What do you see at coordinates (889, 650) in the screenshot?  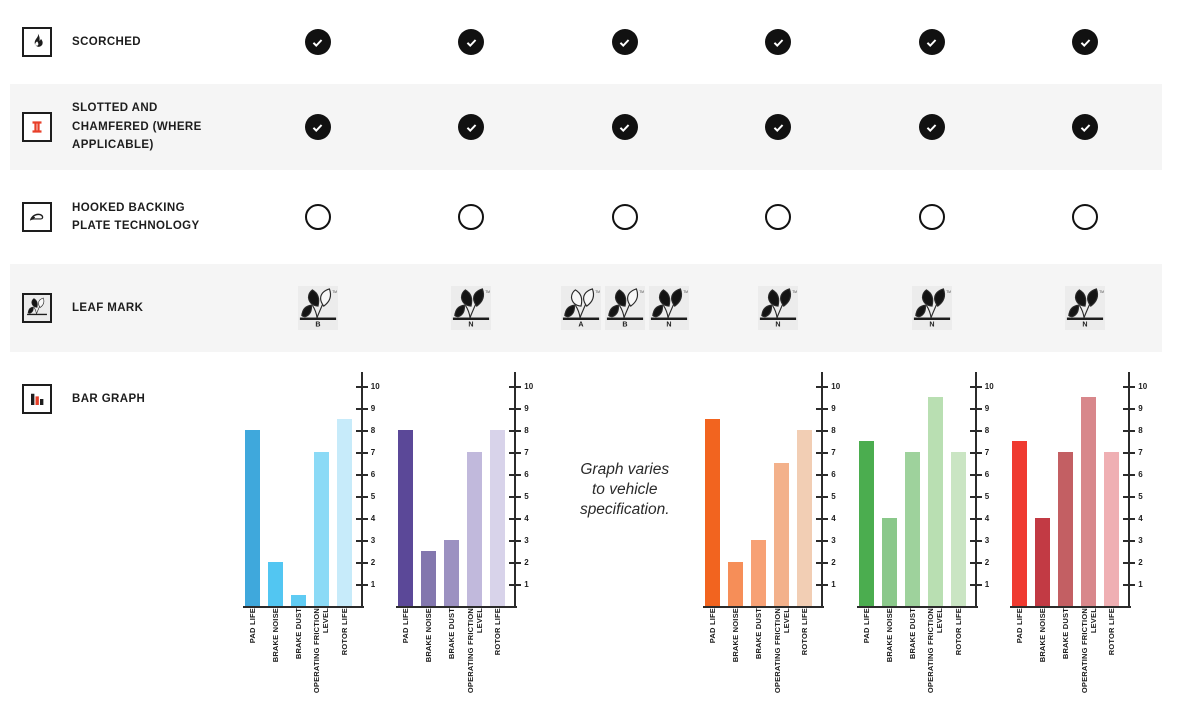 I see `x-axis-label: BRAKE NOISE` at bounding box center [889, 650].